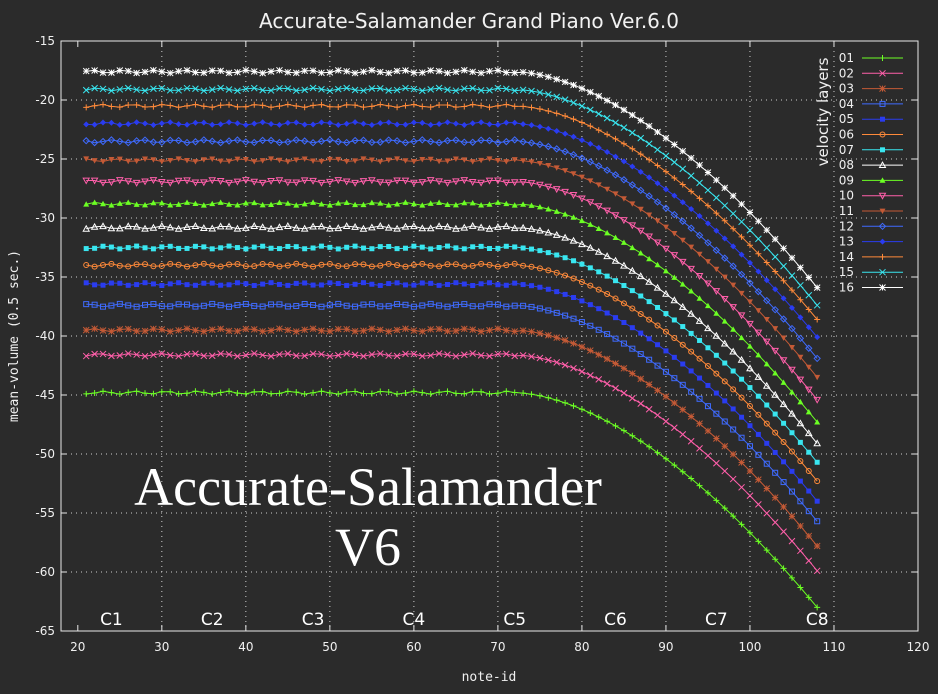 The image size is (938, 694). I want to click on legend-label-16: 16, so click(846, 288).